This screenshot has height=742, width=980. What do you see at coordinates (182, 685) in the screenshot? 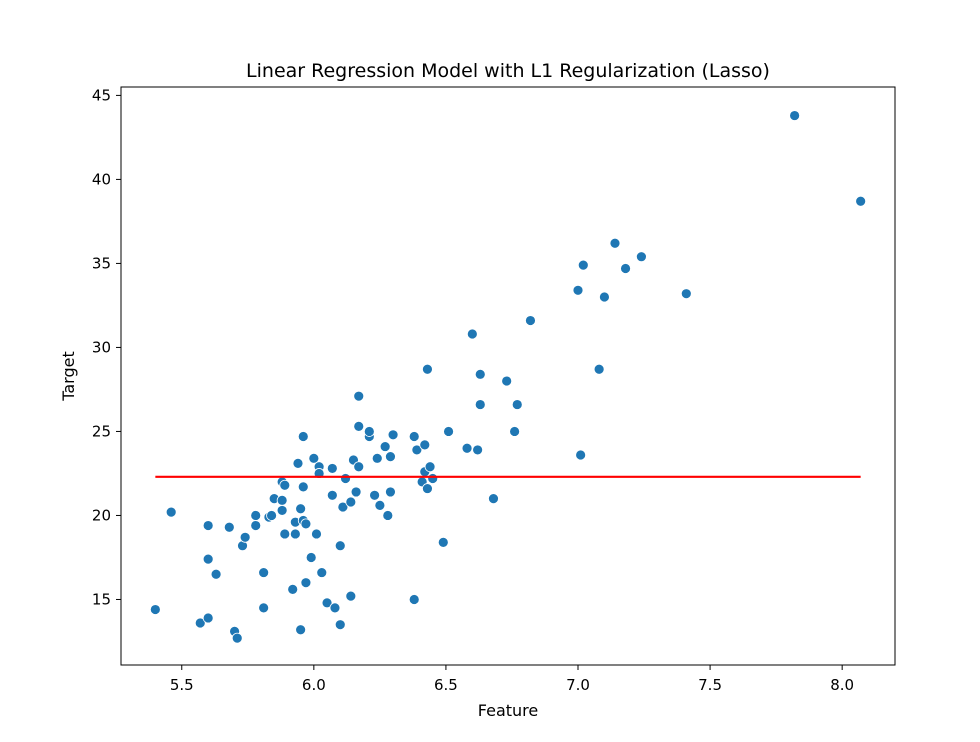
I see `x-tick-label: 5.5` at bounding box center [182, 685].